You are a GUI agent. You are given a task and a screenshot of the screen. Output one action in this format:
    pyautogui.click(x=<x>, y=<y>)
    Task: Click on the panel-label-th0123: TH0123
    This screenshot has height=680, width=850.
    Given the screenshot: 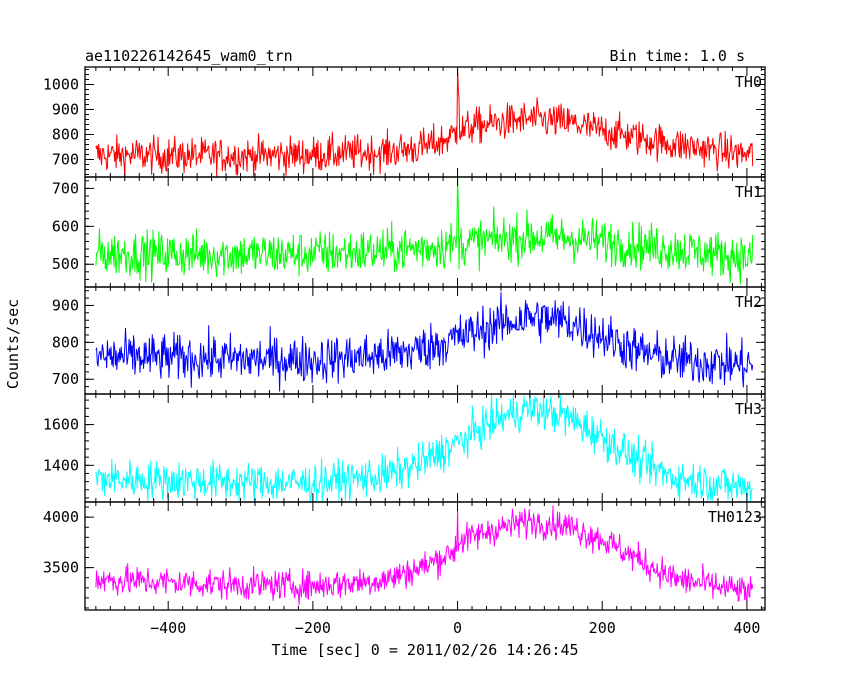 What is the action you would take?
    pyautogui.click(x=735, y=517)
    